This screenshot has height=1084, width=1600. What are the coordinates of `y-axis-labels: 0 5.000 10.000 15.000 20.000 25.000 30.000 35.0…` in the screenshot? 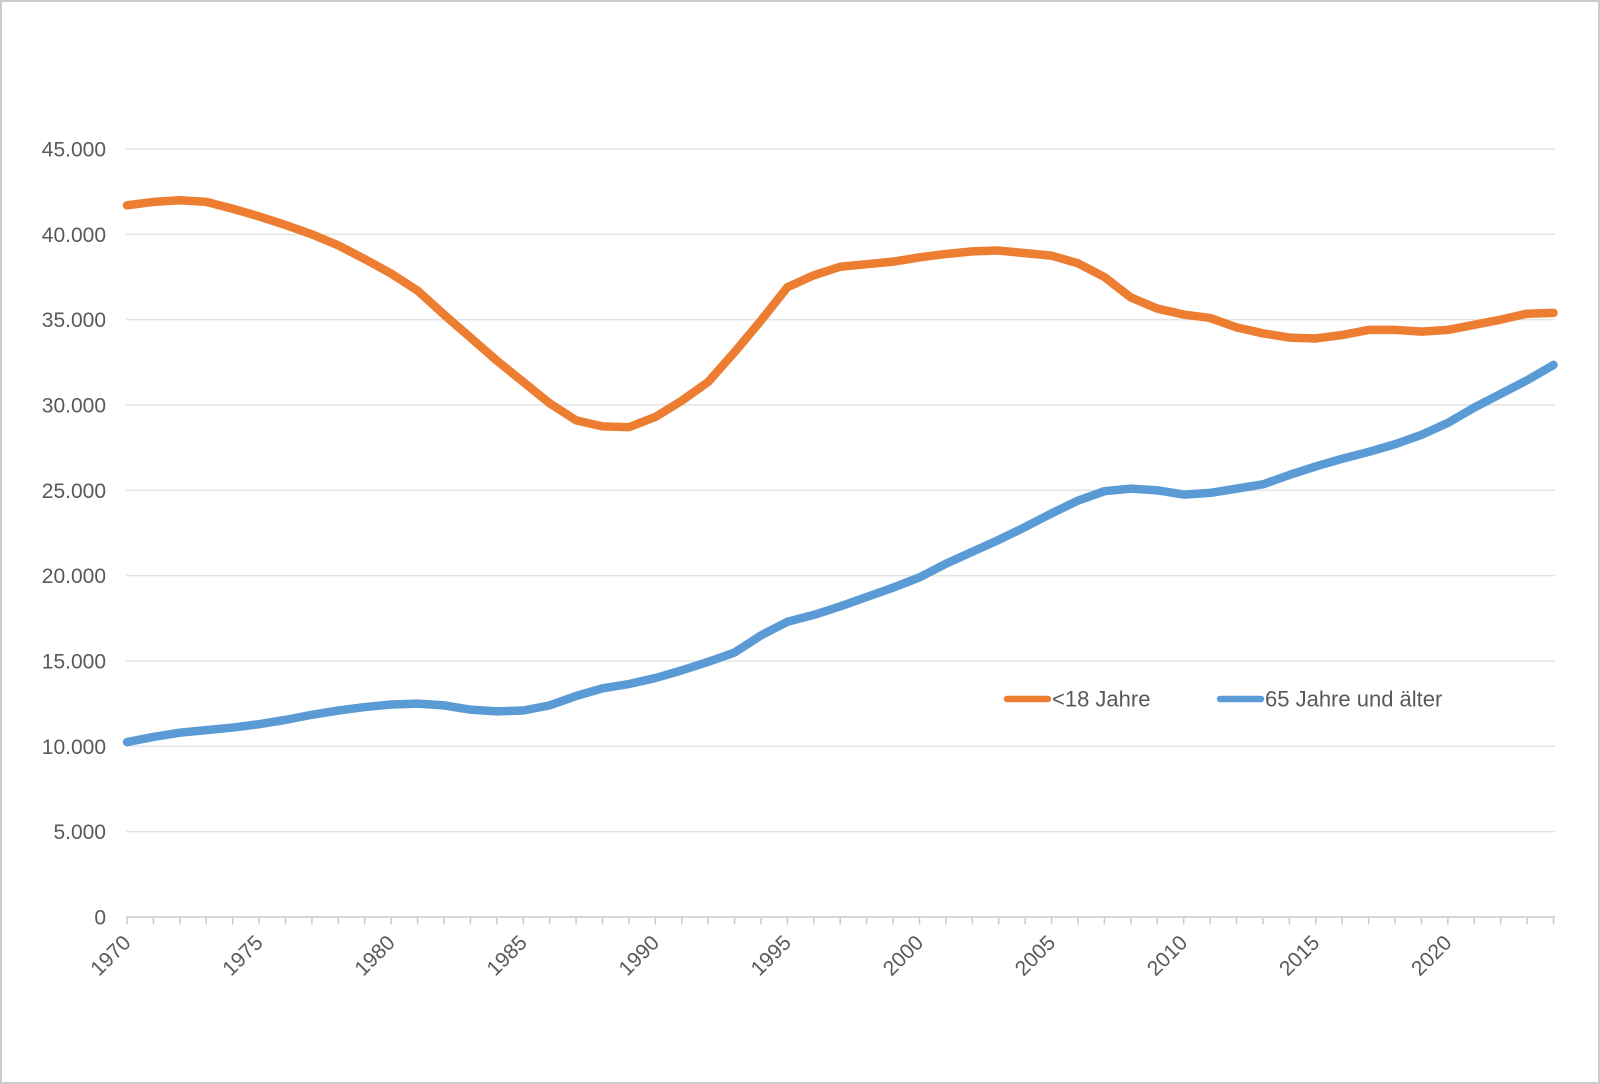 It's located at (74, 534).